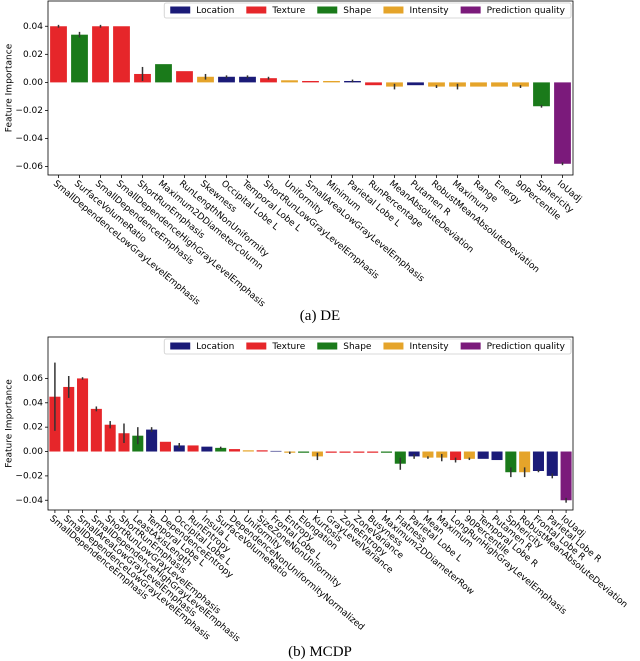 This screenshot has width=640, height=661. What do you see at coordinates (33, 379) in the screenshot?
I see `y-tick-label: 0.06` at bounding box center [33, 379].